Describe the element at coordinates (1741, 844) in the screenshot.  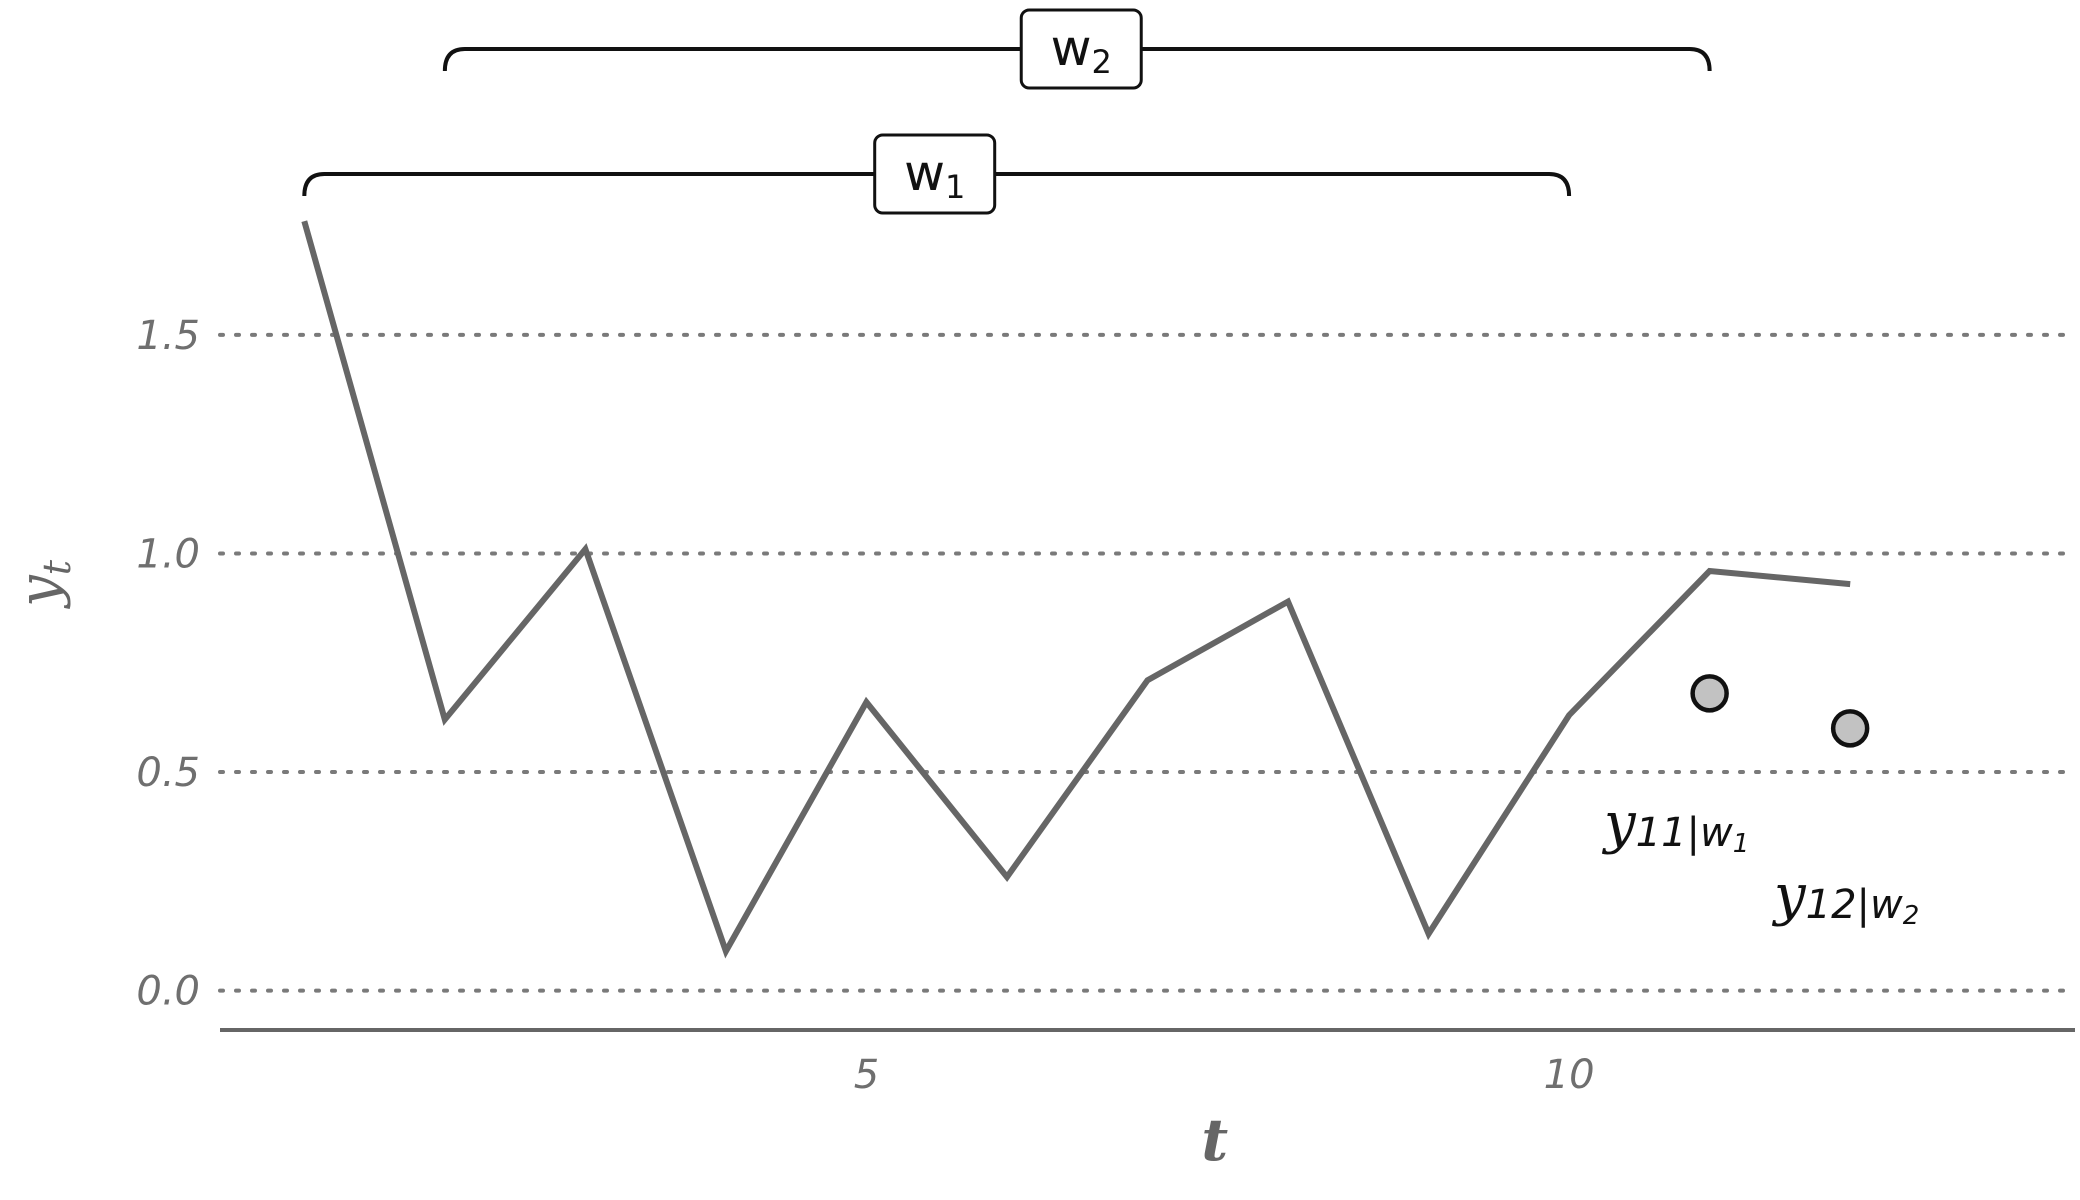
I see `annotation-cond-sub: 1` at that location.